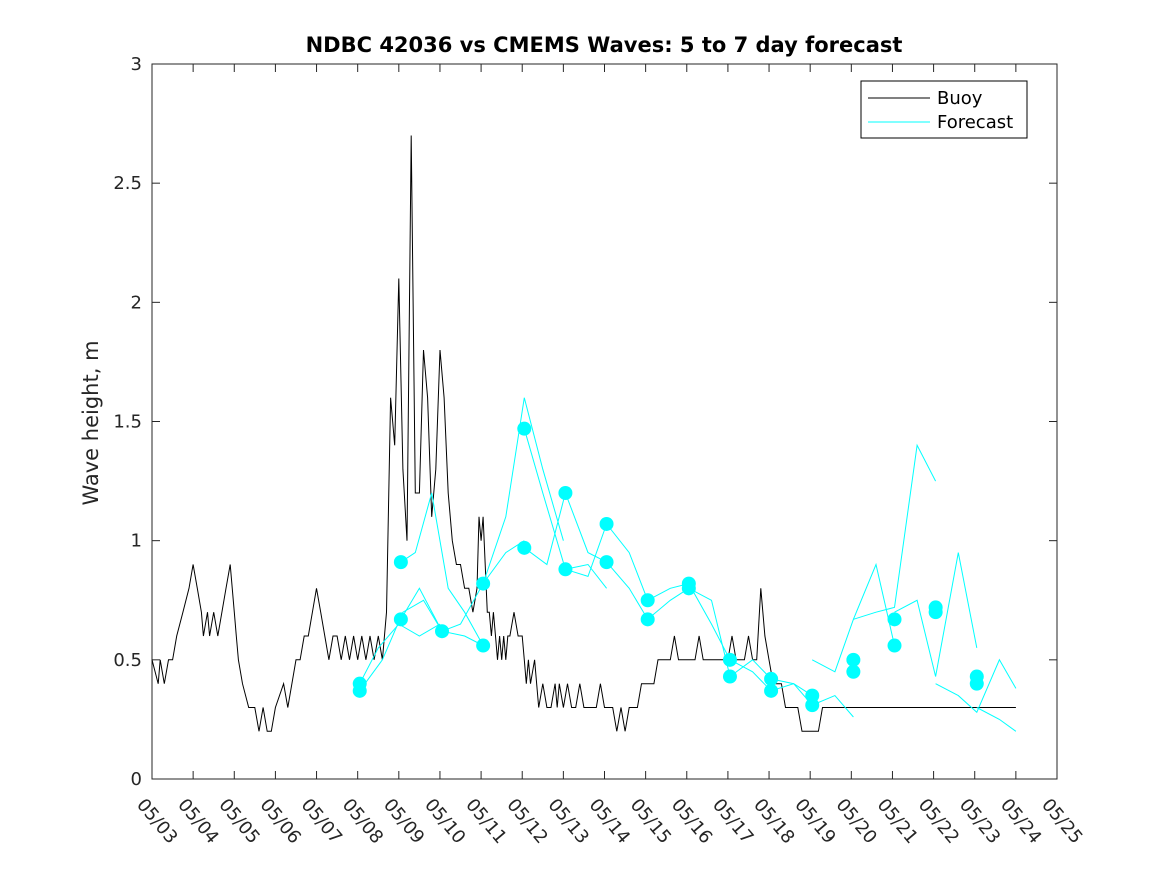 This screenshot has width=1167, height=875. What do you see at coordinates (136, 541) in the screenshot?
I see `y-tick-label: 1` at bounding box center [136, 541].